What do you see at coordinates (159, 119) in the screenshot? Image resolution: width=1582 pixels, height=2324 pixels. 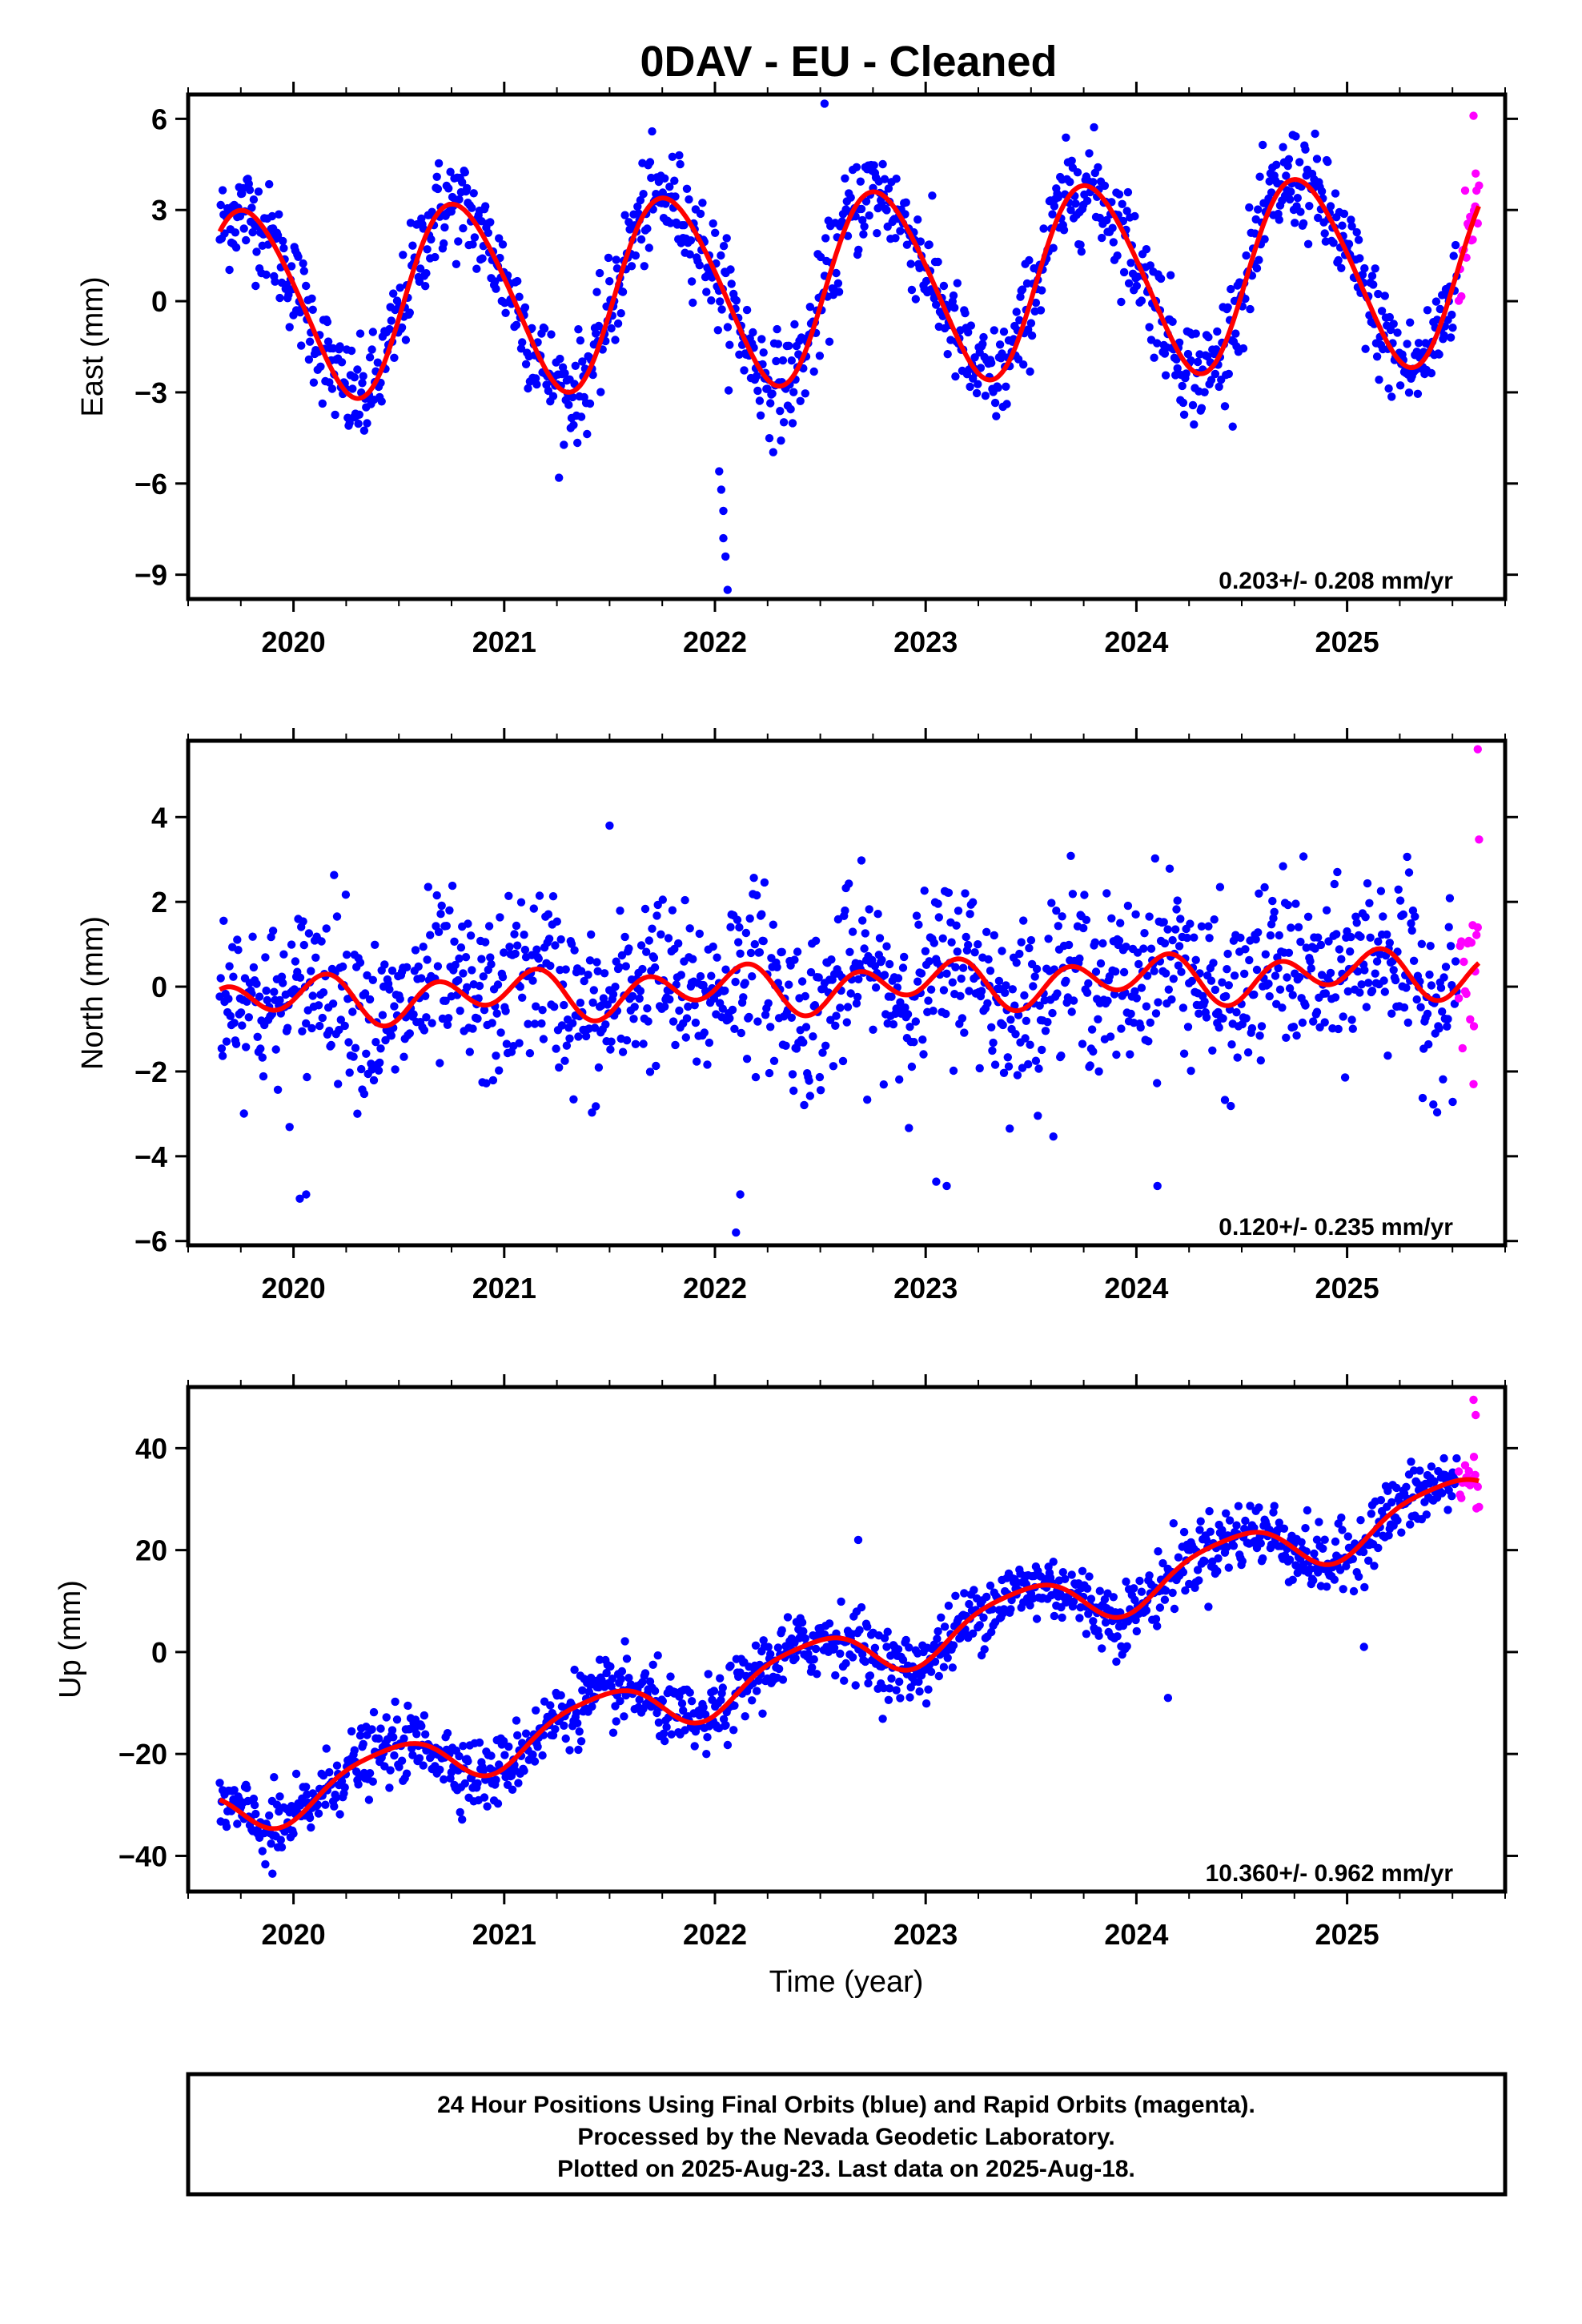 I see `east-y-tick-label: 6` at bounding box center [159, 119].